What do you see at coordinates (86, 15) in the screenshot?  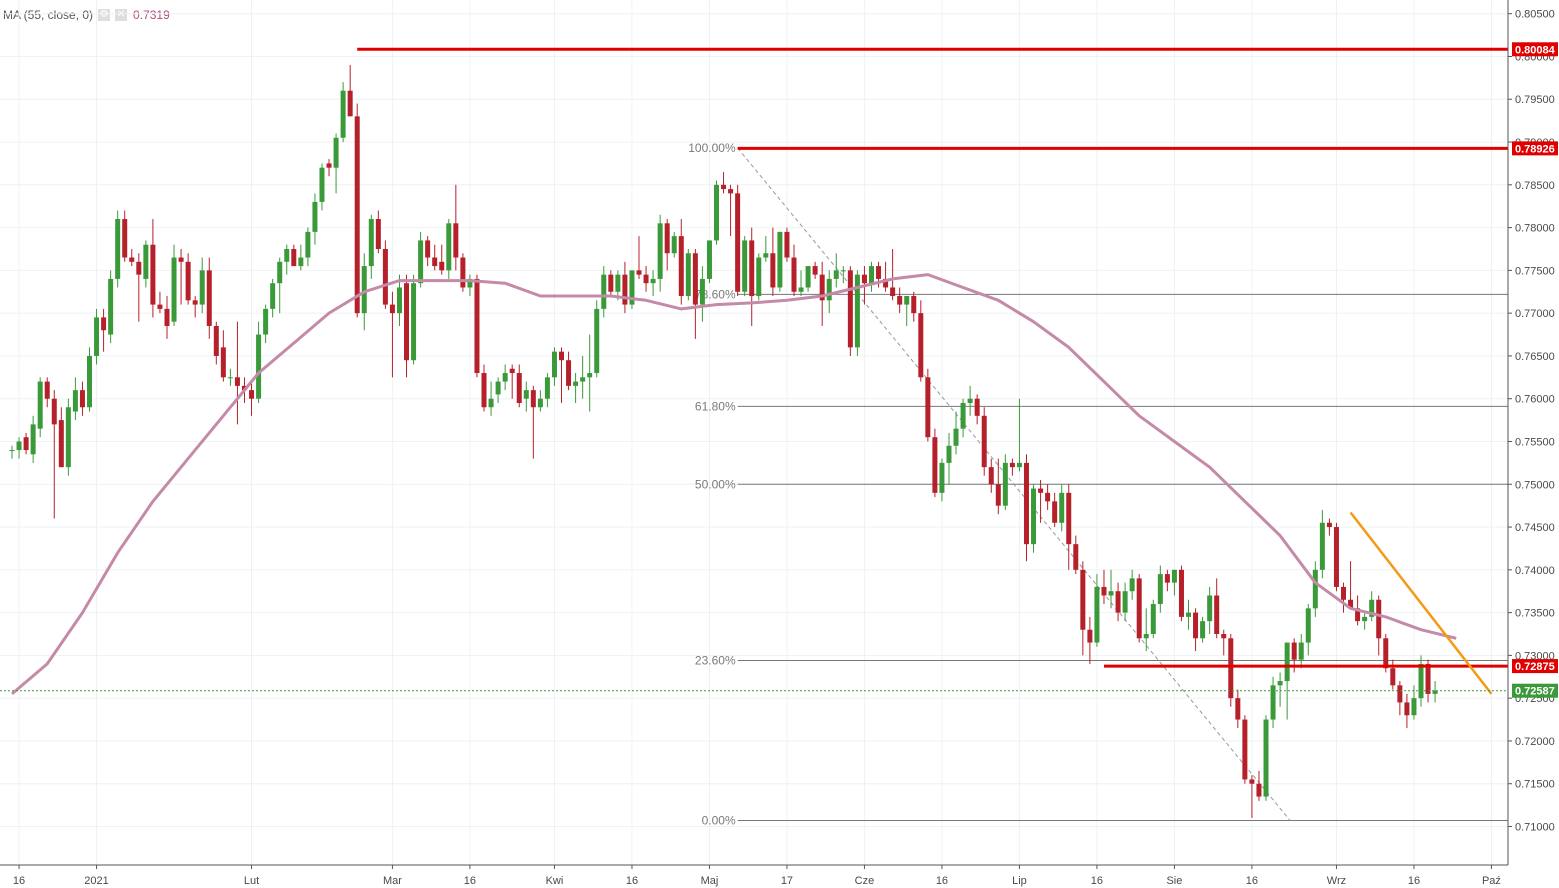 I see `ma-legend: MA (55, close, 0) ⚙ ✕ 0.7319` at bounding box center [86, 15].